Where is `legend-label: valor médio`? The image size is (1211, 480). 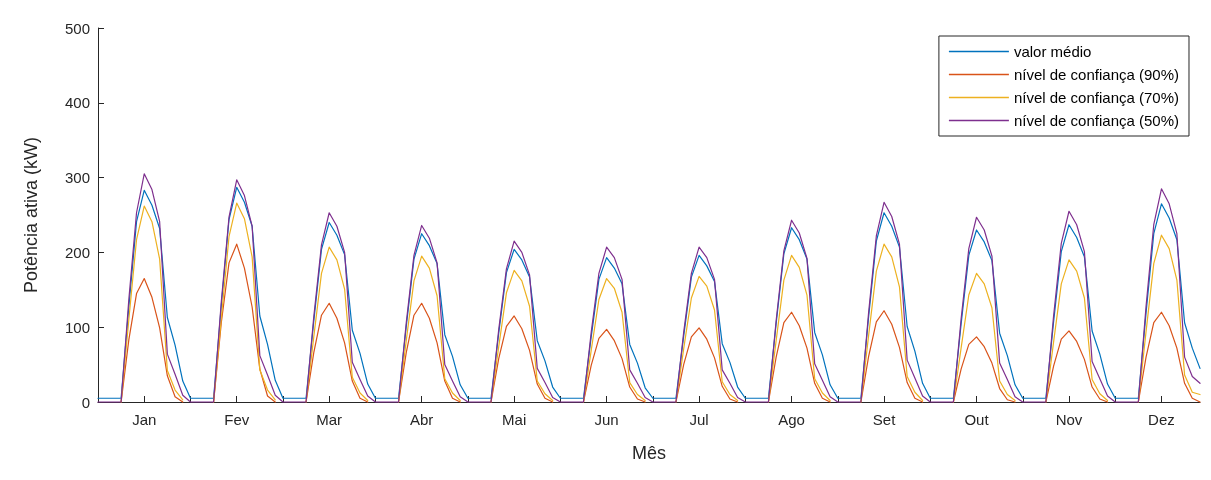 legend-label: valor médio is located at coordinates (1052, 51).